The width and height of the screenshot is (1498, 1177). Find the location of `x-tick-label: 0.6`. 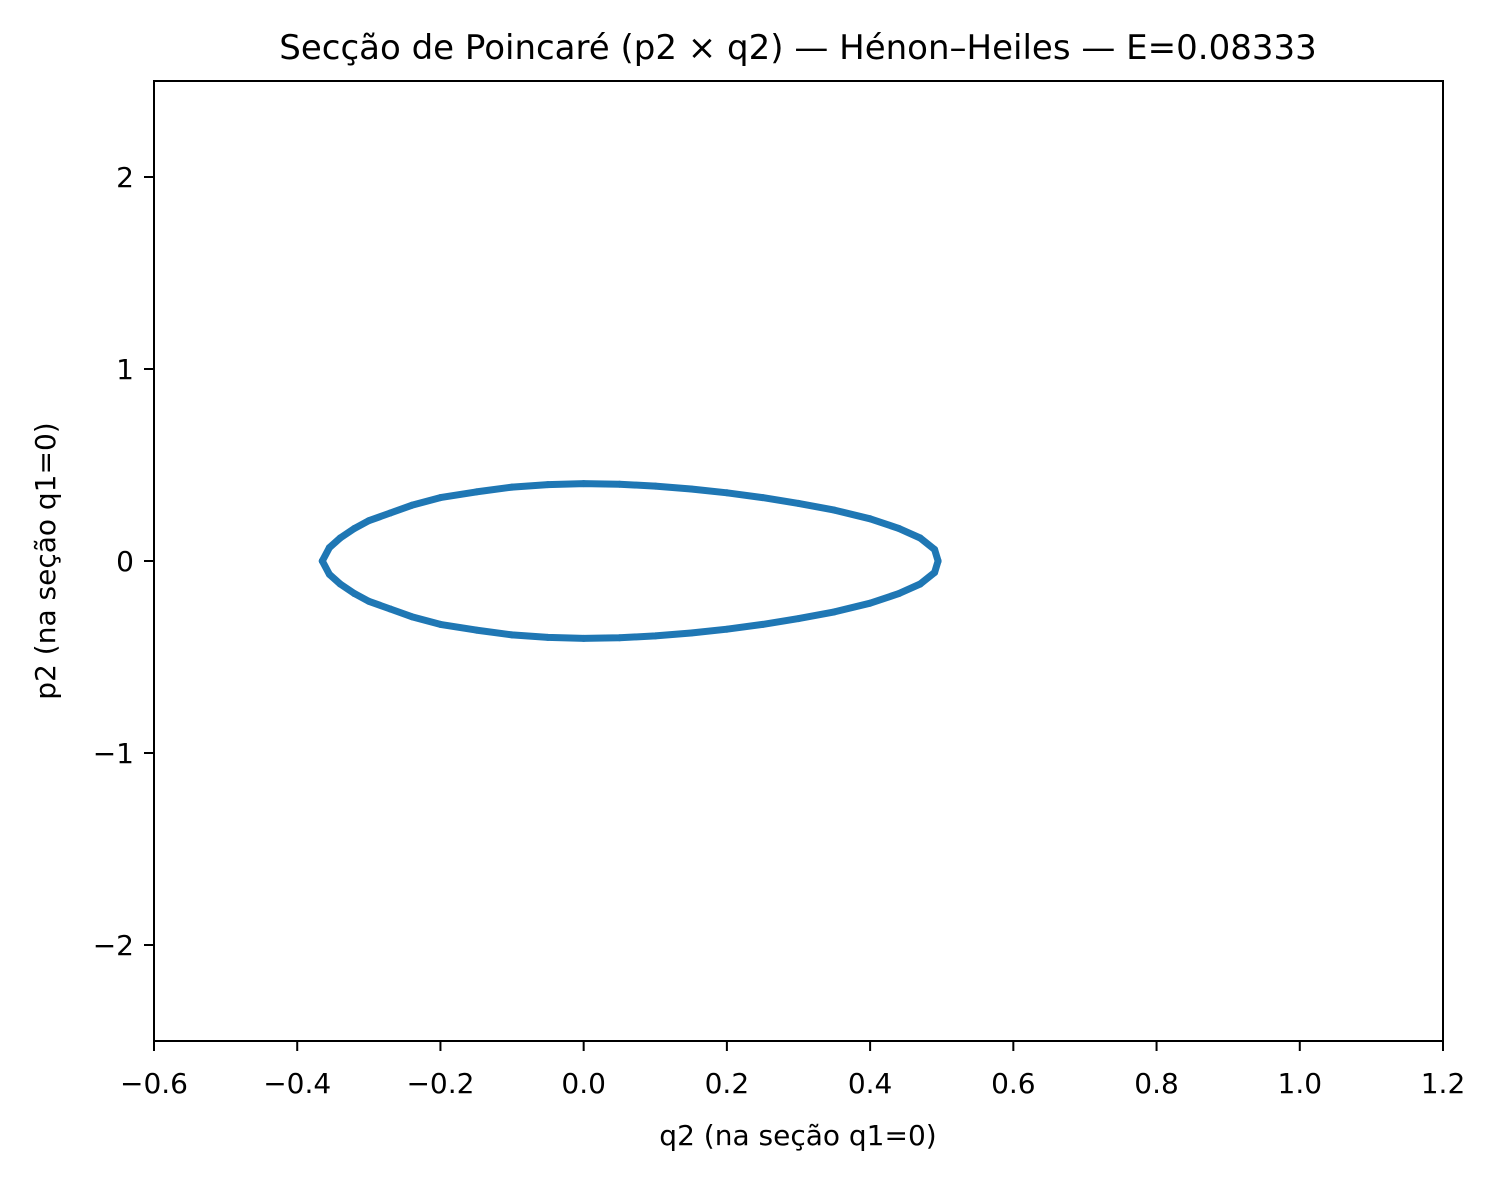

x-tick-label: 0.6 is located at coordinates (1013, 1083).